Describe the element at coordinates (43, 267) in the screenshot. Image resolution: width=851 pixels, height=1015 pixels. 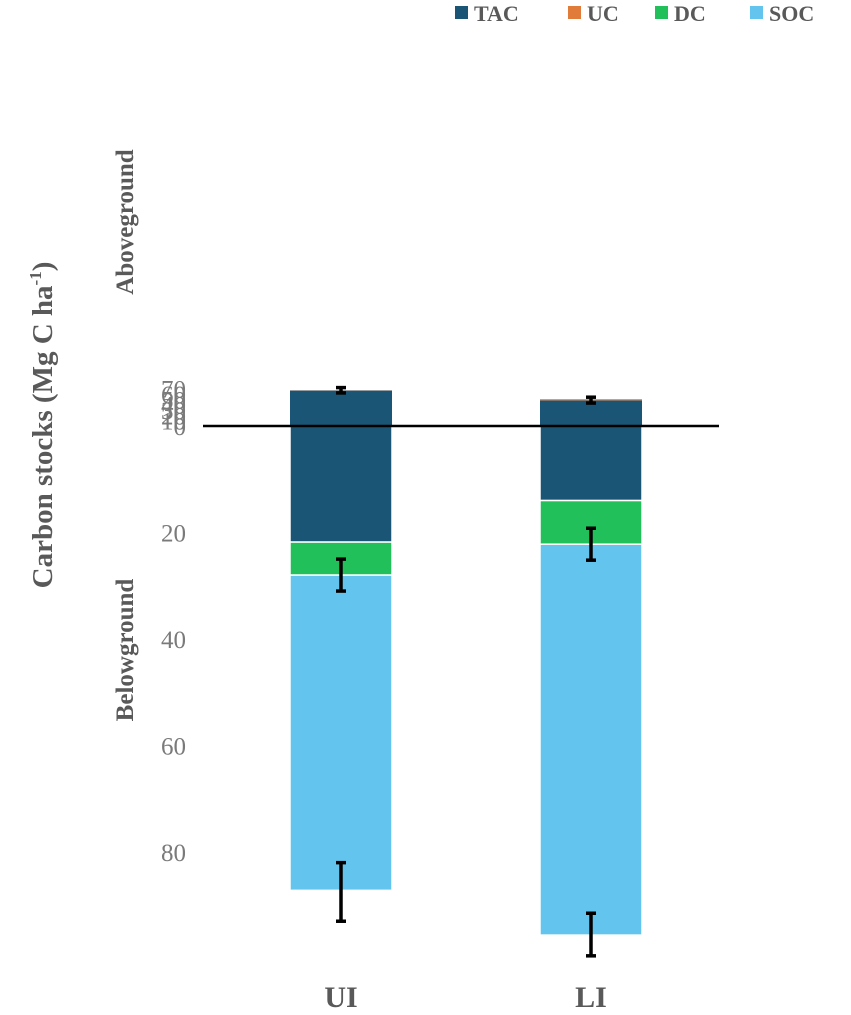
I see `y-axis-title-close: )` at that location.